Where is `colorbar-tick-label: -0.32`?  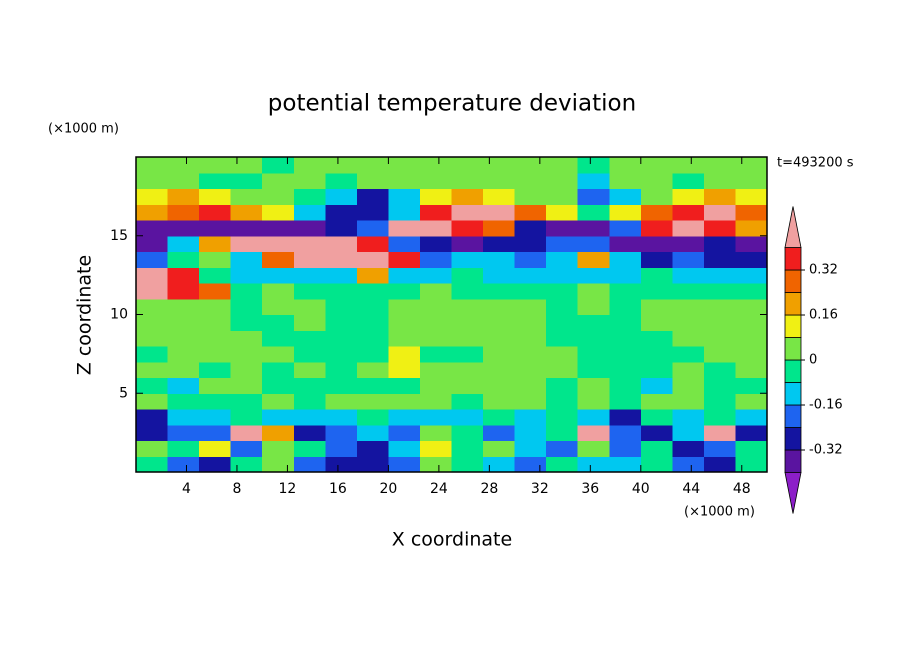 colorbar-tick-label: -0.32 is located at coordinates (826, 450).